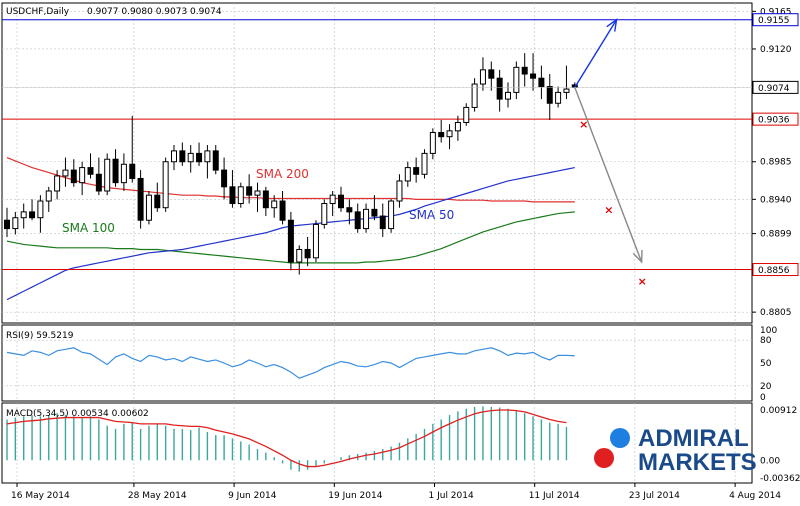 The height and width of the screenshot is (506, 800). What do you see at coordinates (431, 215) in the screenshot?
I see `sma50-label: SMA 50` at bounding box center [431, 215].